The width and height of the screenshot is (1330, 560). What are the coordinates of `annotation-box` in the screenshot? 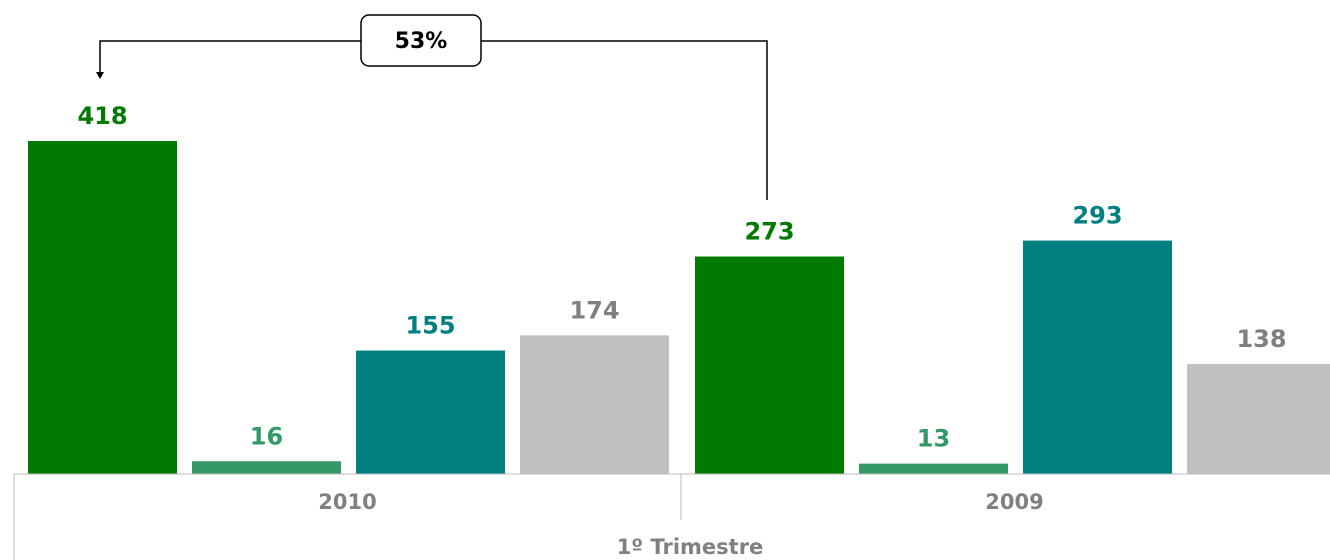 It's located at (421, 40).